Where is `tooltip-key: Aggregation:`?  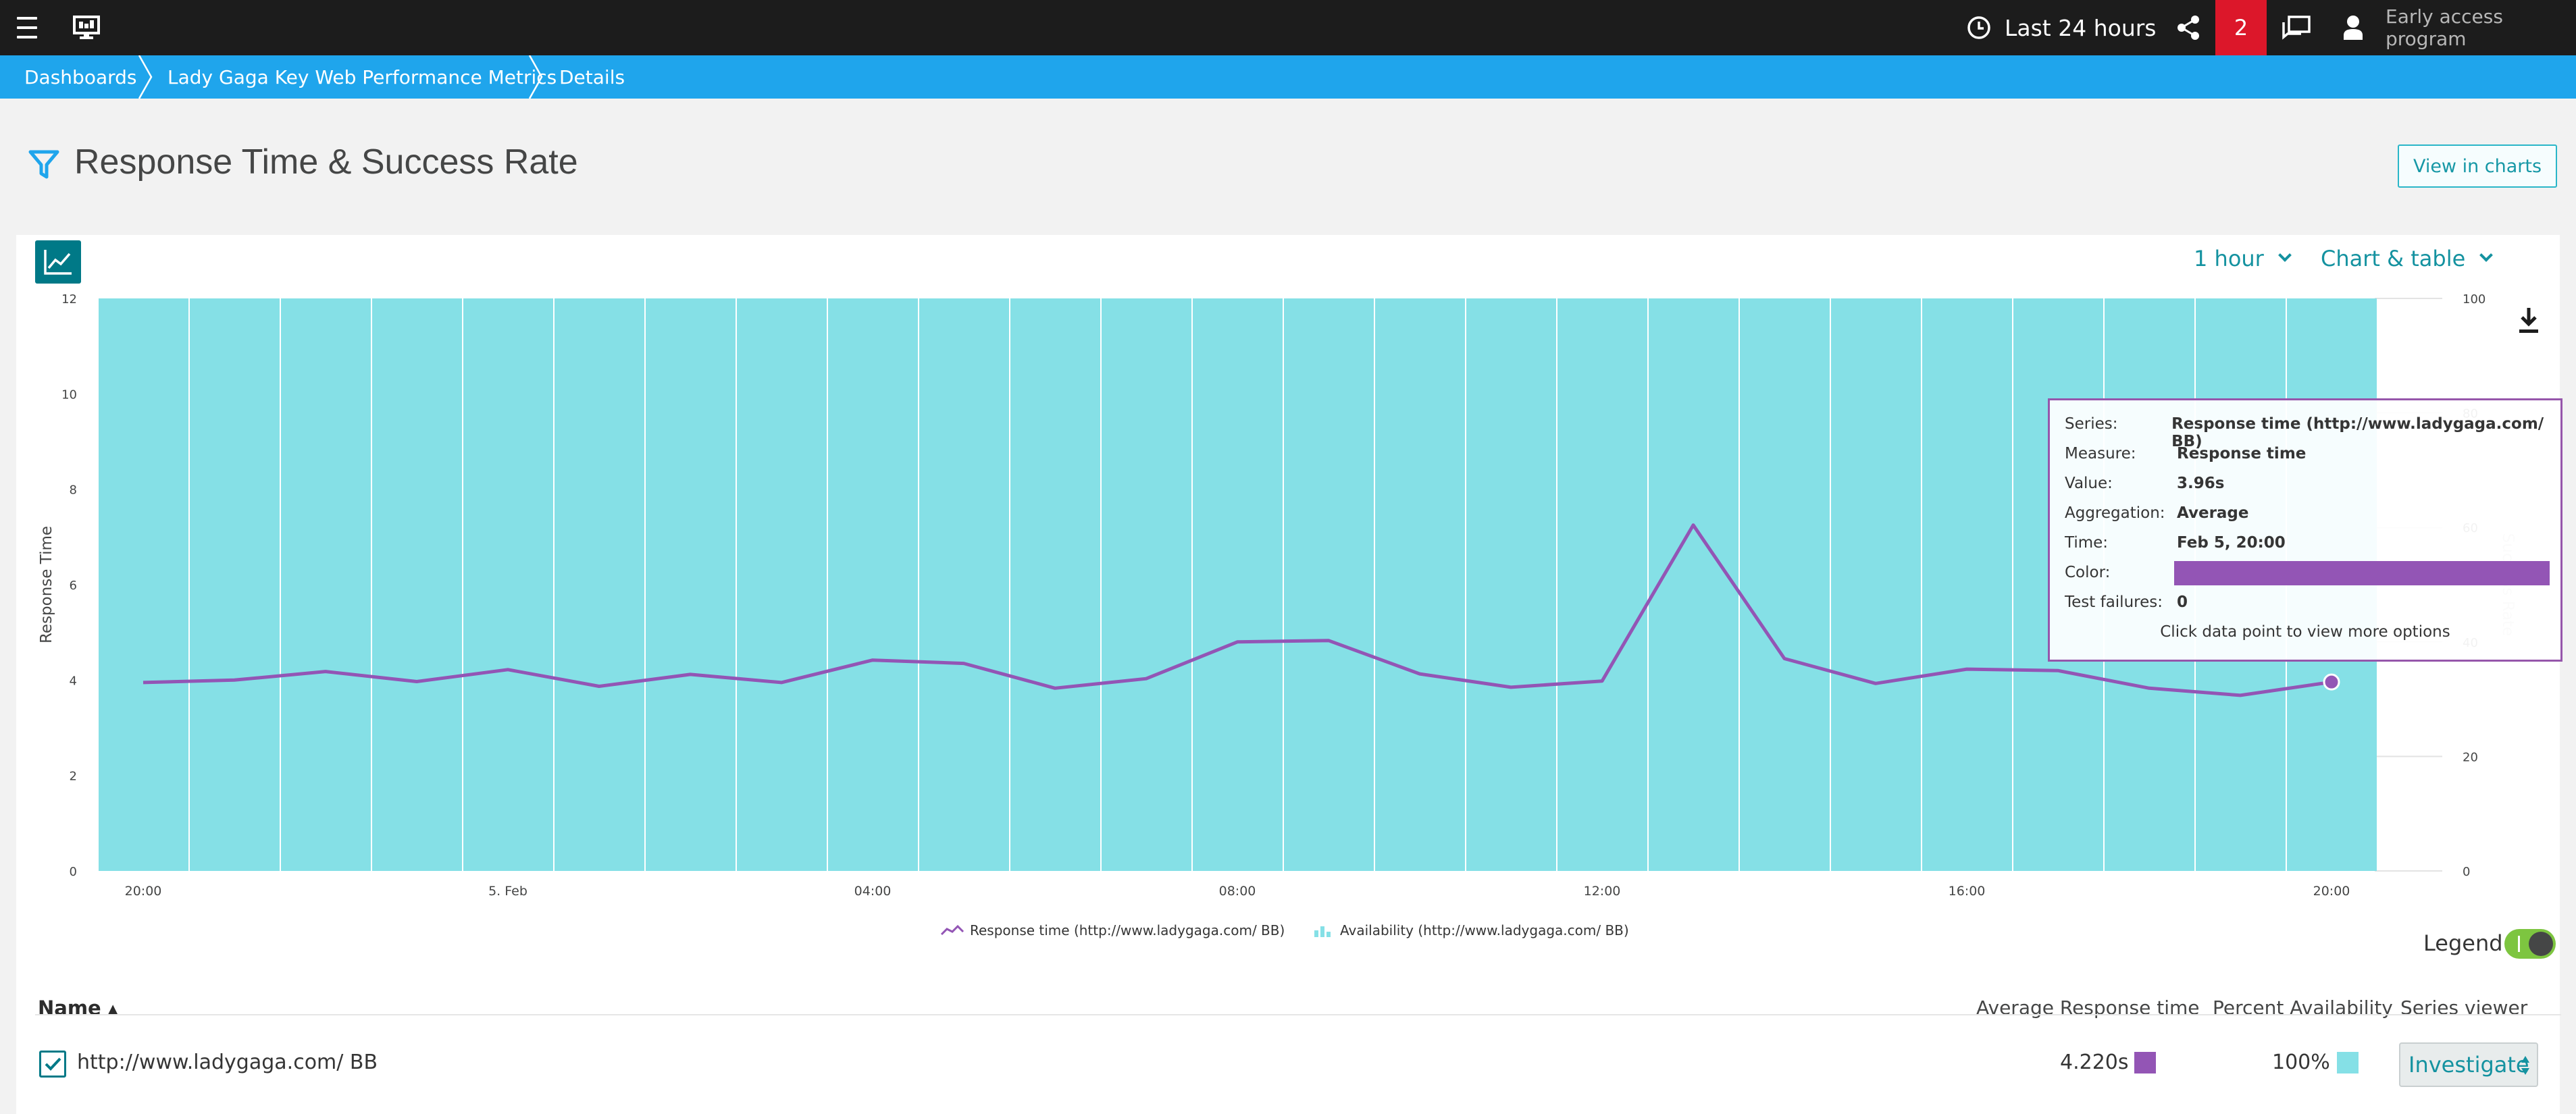 tooltip-key: Aggregation: is located at coordinates (2115, 513).